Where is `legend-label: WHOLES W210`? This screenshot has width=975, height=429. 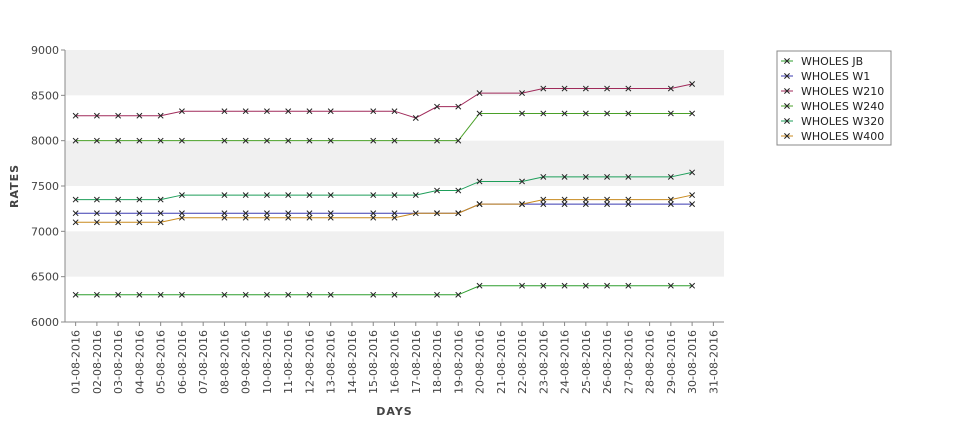 legend-label: WHOLES W210 is located at coordinates (842, 91).